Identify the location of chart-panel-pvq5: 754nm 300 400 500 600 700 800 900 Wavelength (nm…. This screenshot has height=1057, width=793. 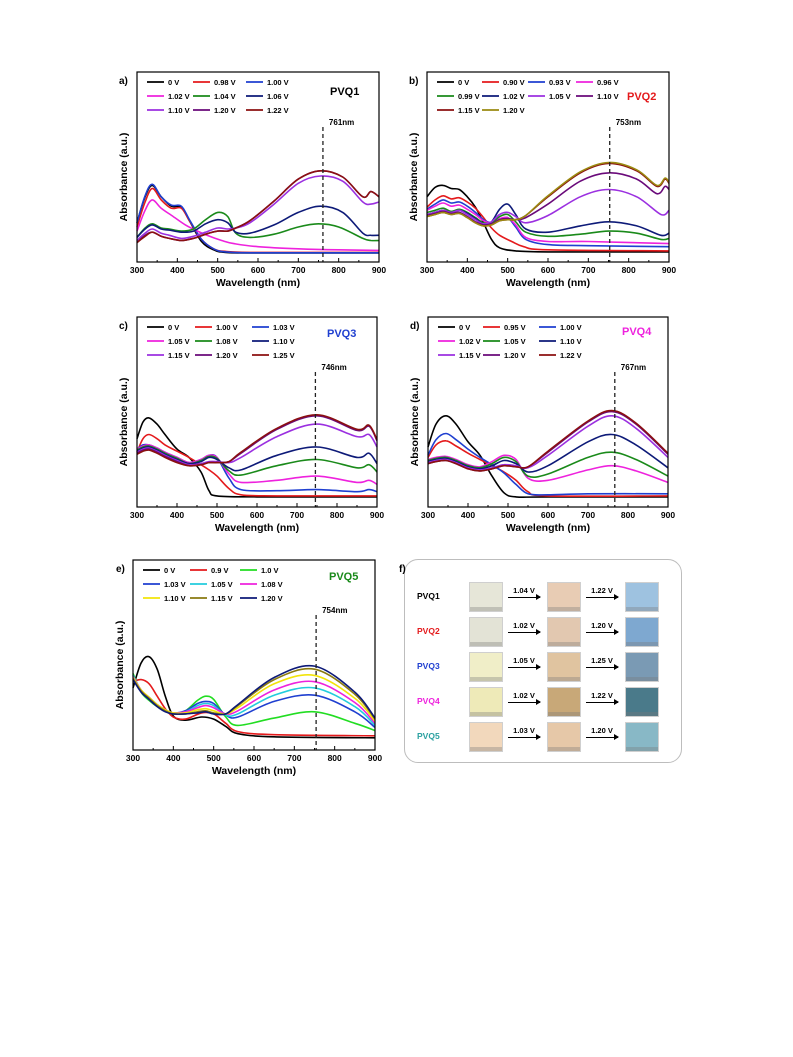
(248, 668).